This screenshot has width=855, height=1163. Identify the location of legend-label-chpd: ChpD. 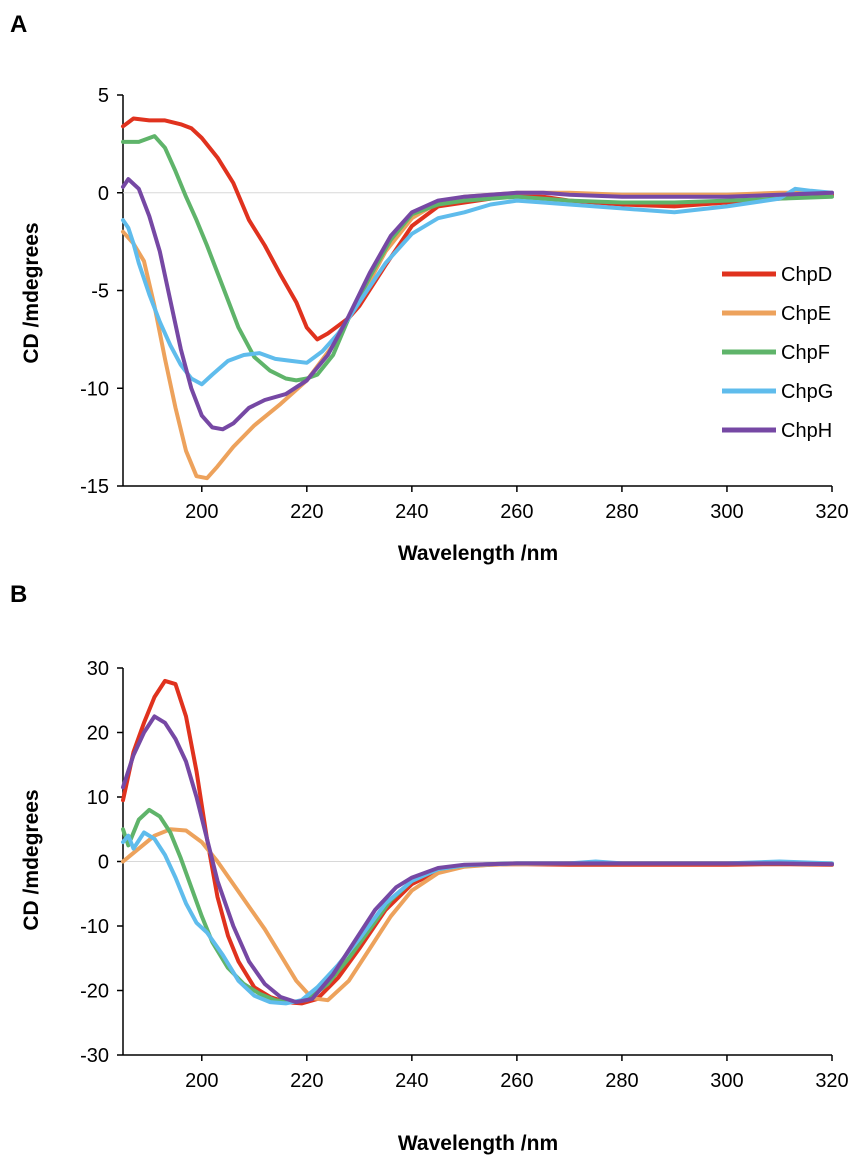
(806, 275).